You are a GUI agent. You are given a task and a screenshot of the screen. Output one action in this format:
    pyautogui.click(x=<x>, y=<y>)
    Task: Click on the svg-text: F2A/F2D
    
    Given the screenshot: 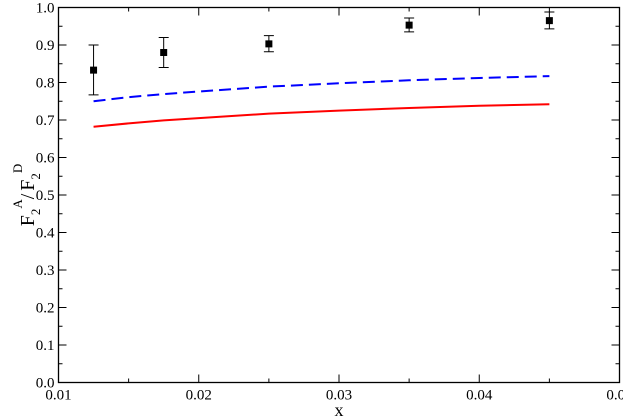 What is the action you would take?
    pyautogui.click(x=26, y=195)
    